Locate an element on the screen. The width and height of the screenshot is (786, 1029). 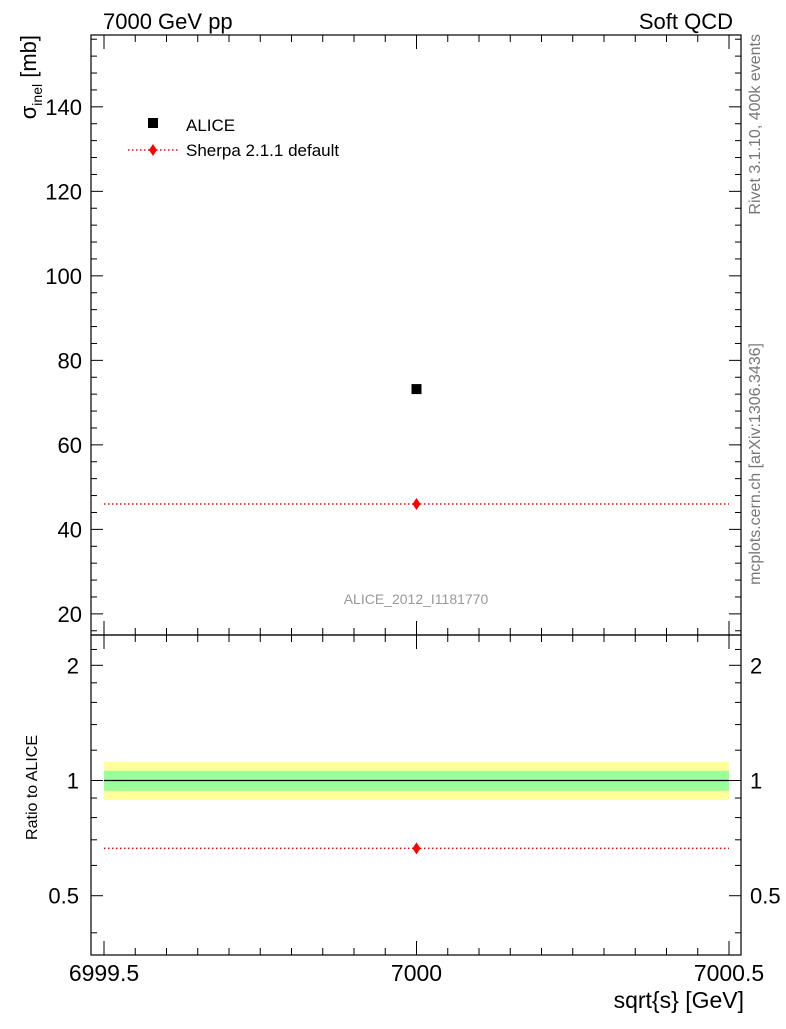
y-tick-label: 80 is located at coordinates (70, 360).